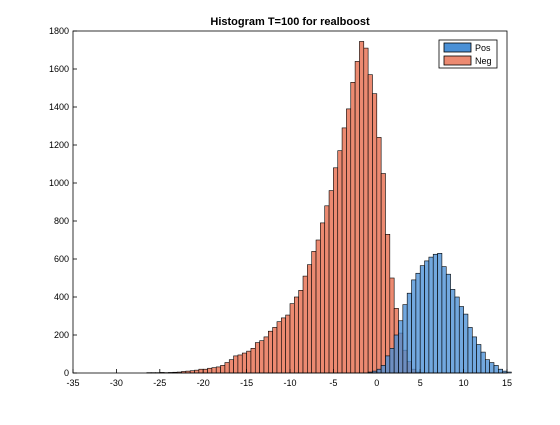 The width and height of the screenshot is (560, 425). Describe the element at coordinates (483, 48) in the screenshot. I see `legend-label-pos: Pos` at that location.